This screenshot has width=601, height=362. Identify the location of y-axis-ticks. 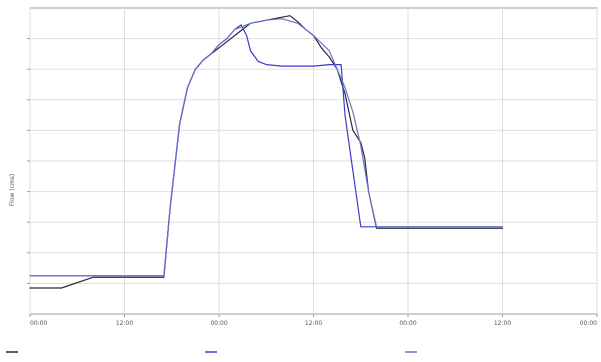
(28, 161).